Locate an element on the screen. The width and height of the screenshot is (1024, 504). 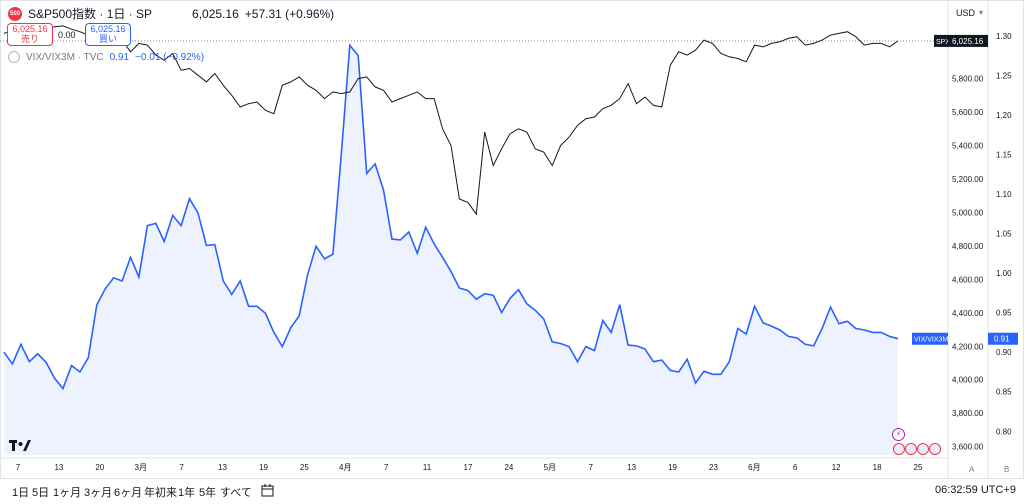
range-6m: 6ヶ月 is located at coordinates (128, 493).